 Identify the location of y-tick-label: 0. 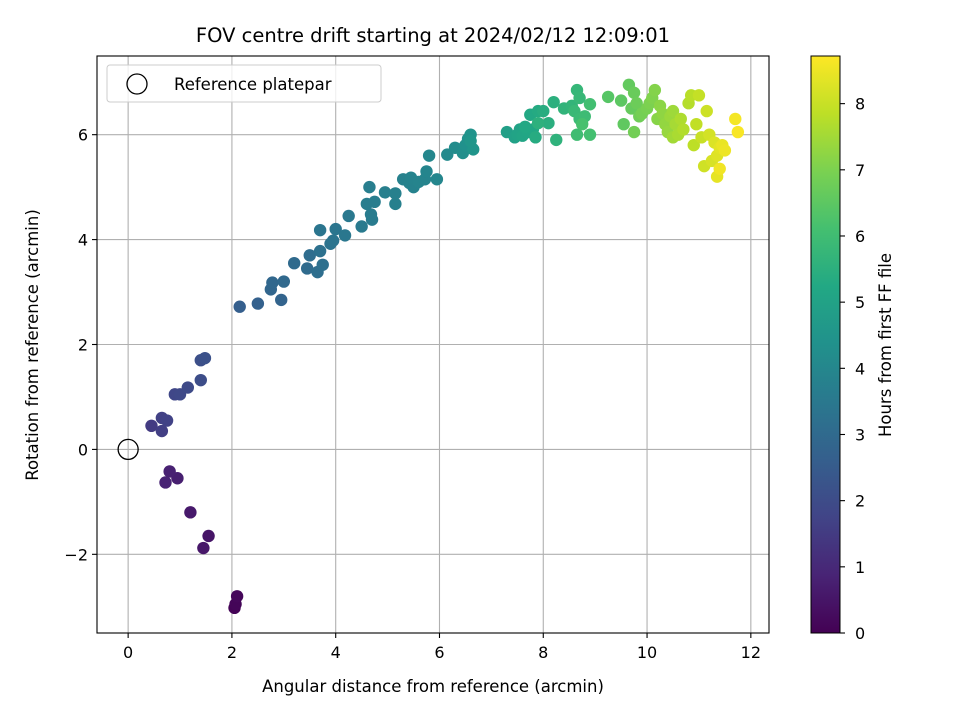
(83, 449).